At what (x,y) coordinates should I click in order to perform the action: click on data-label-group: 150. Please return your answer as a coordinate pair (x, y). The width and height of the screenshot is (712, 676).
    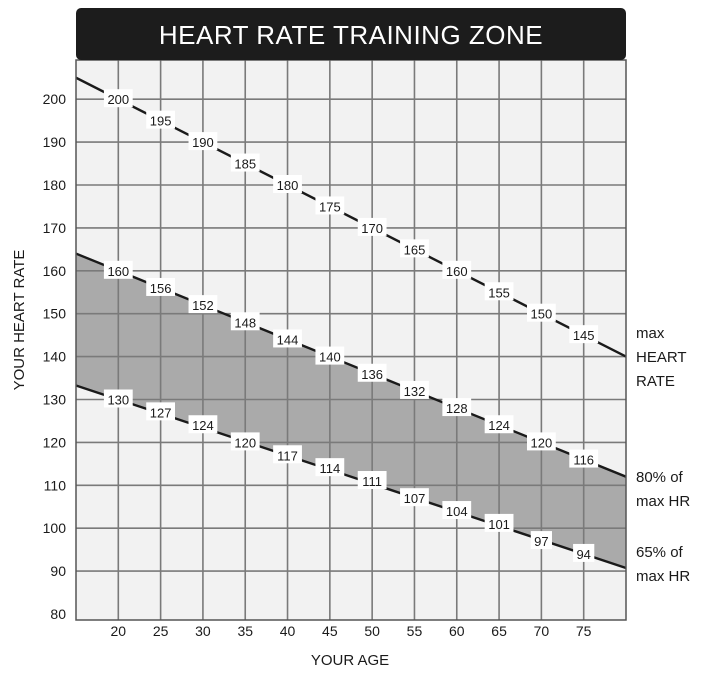
    Looking at the image, I should click on (541, 312).